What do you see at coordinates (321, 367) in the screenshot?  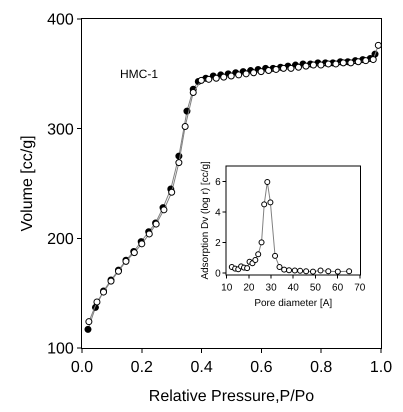 I see `x-tick-label: 0.8` at bounding box center [321, 367].